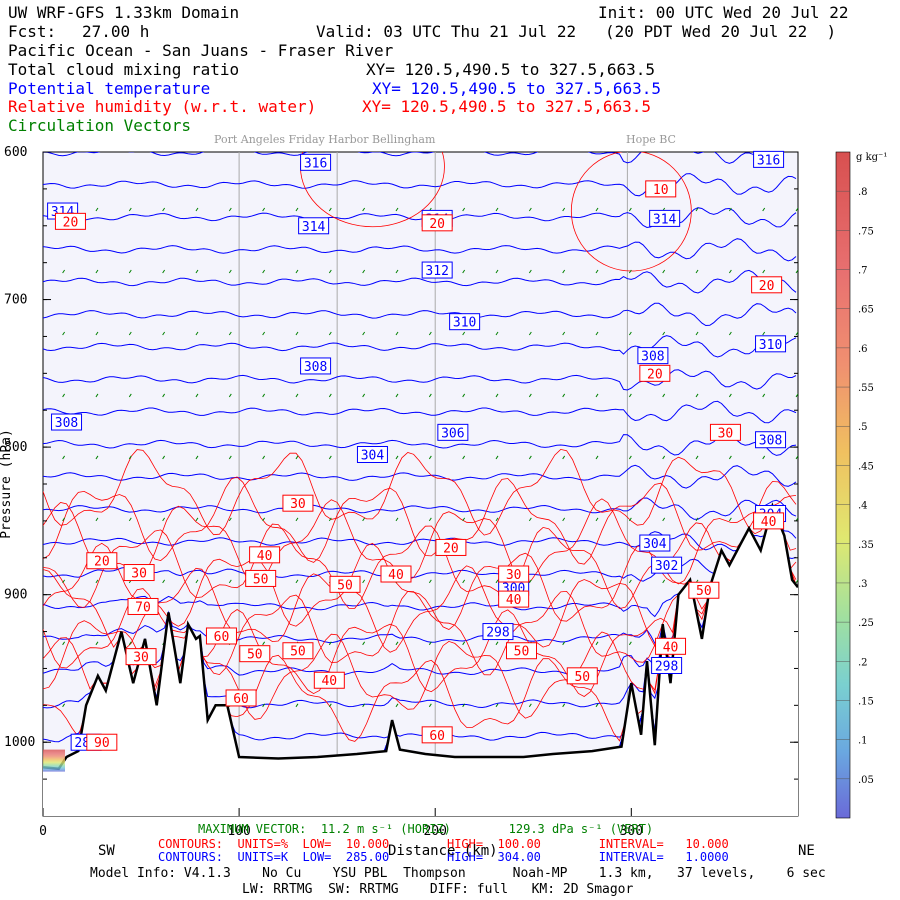  I want to click on colorbar, so click(843, 485).